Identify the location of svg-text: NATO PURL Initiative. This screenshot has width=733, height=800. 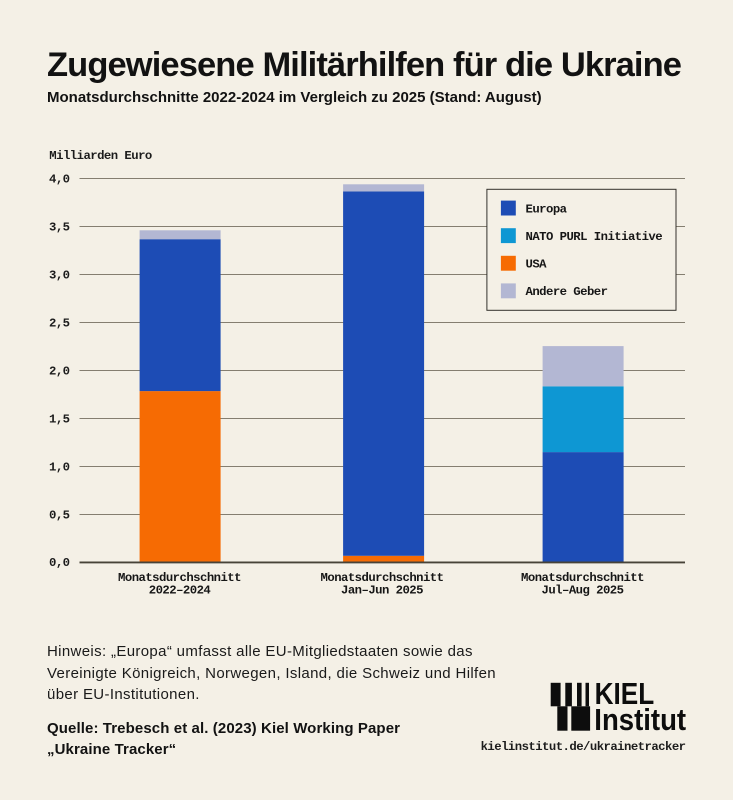
(594, 237).